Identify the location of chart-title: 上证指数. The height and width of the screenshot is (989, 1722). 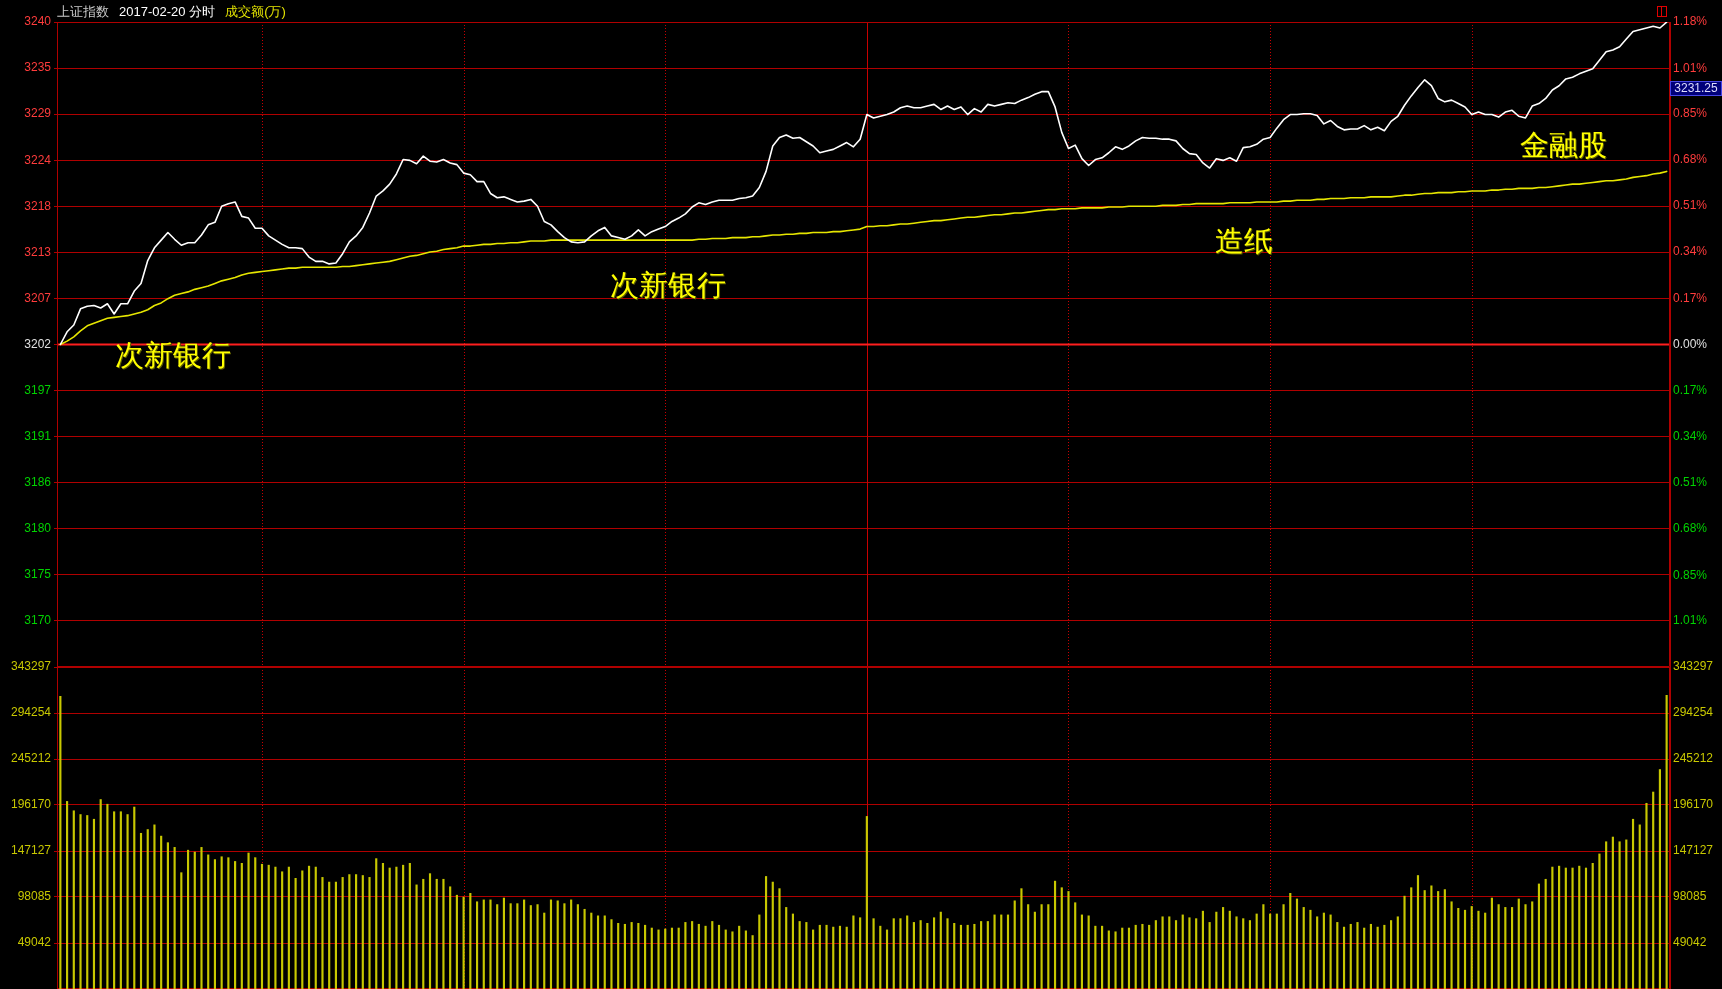
(83, 11).